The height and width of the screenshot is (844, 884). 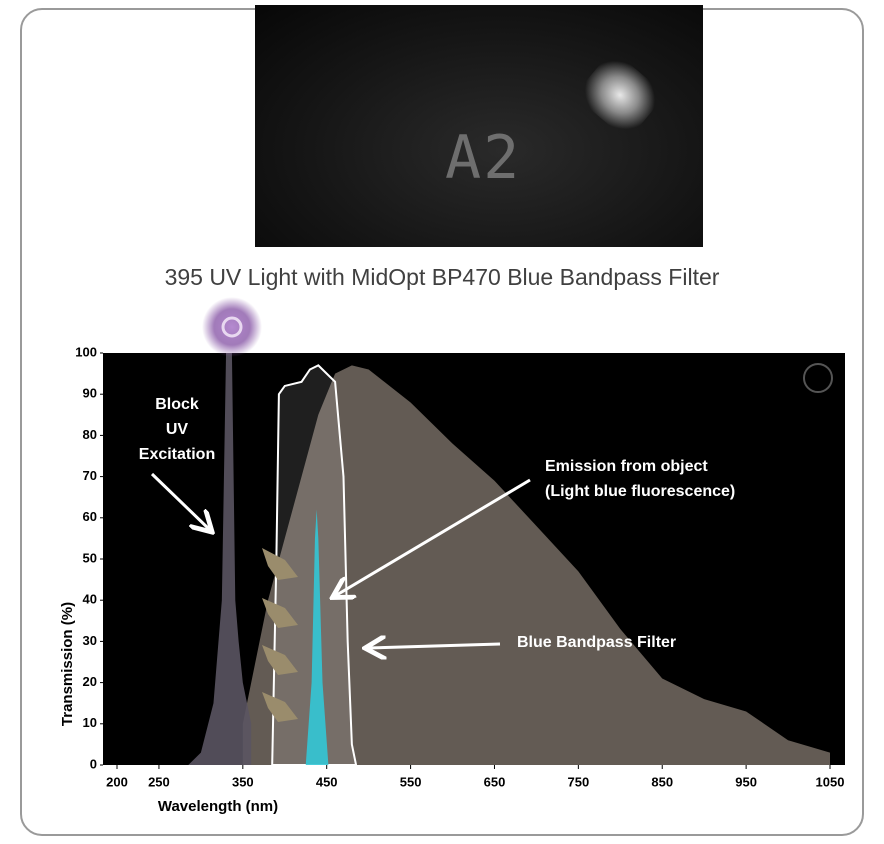 What do you see at coordinates (280, 635) in the screenshot?
I see `arrows` at bounding box center [280, 635].